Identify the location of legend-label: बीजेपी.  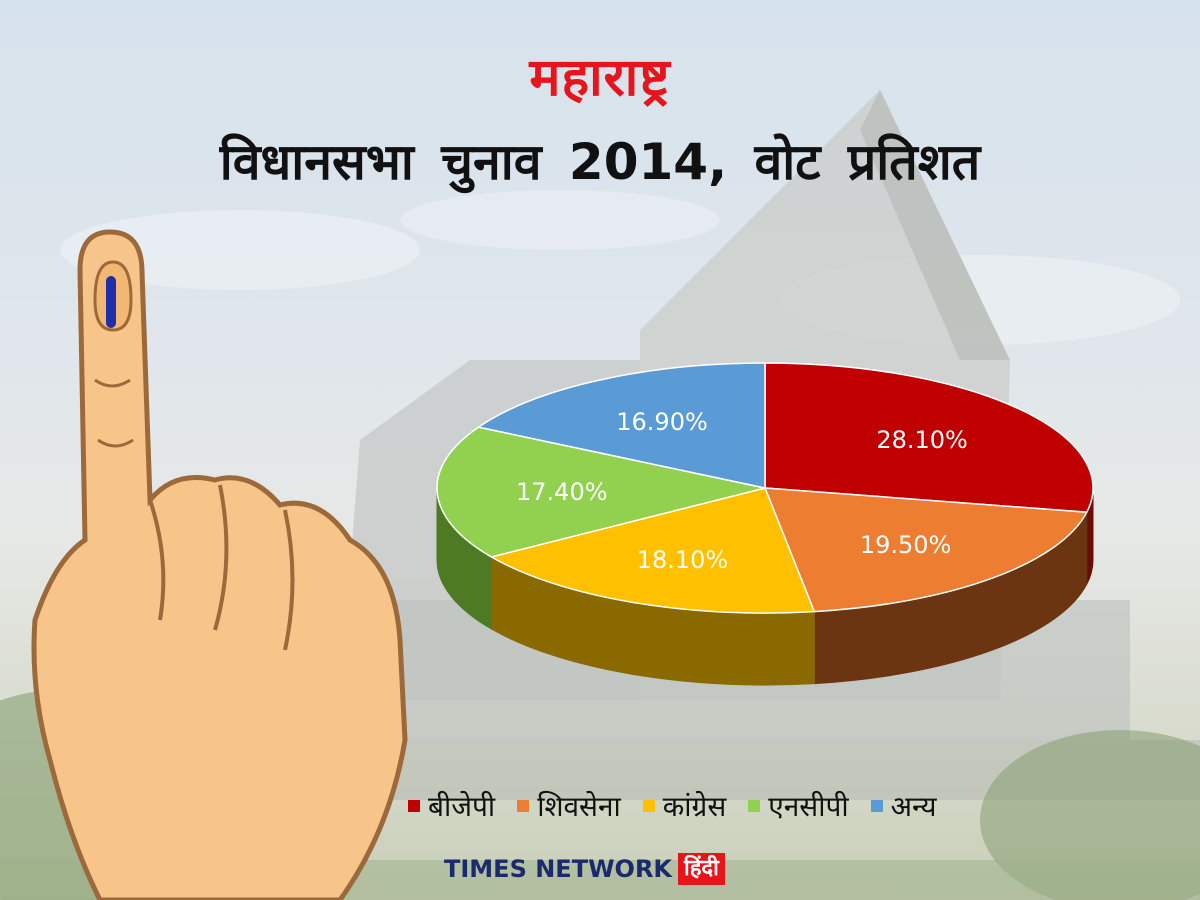
(462, 806).